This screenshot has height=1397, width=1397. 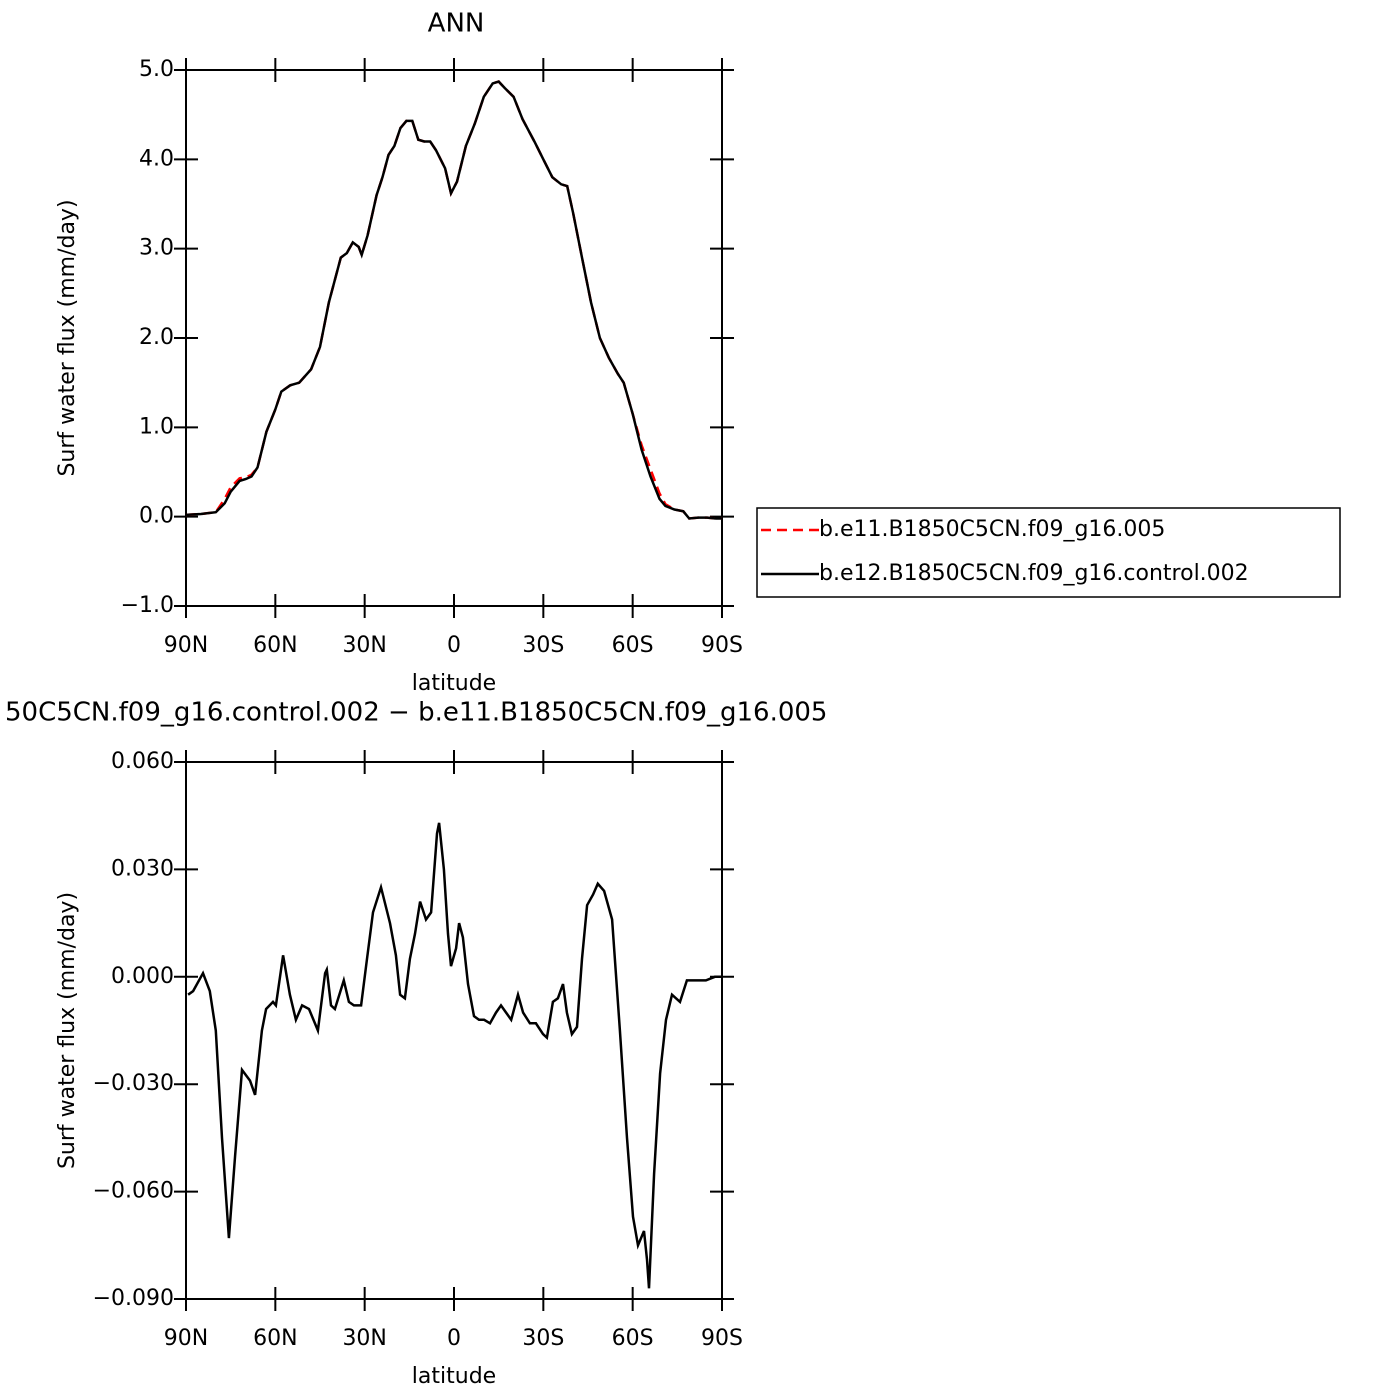 What do you see at coordinates (156, 69) in the screenshot?
I see `y-tick-label: 5.0` at bounding box center [156, 69].